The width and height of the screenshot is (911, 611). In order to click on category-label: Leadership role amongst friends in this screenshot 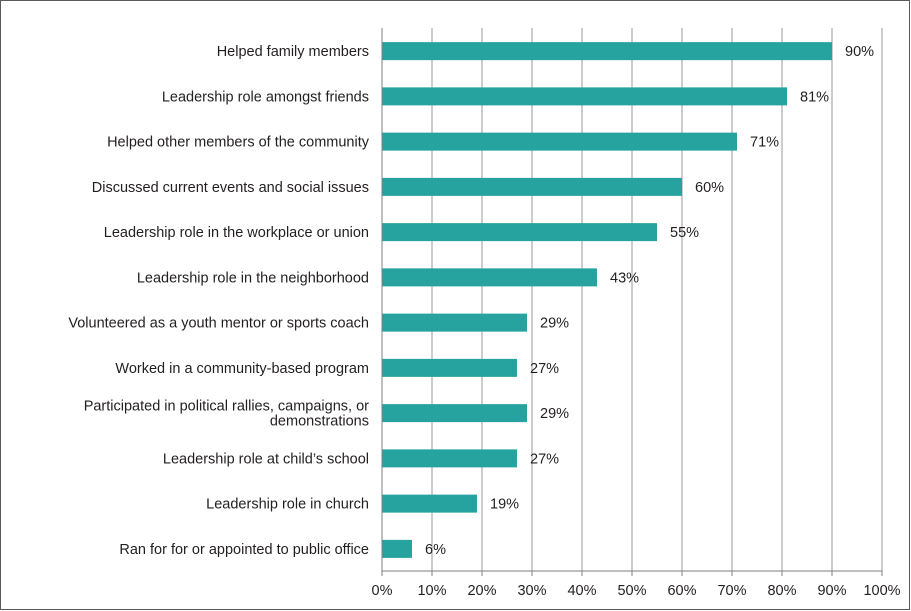, I will do `click(265, 97)`.